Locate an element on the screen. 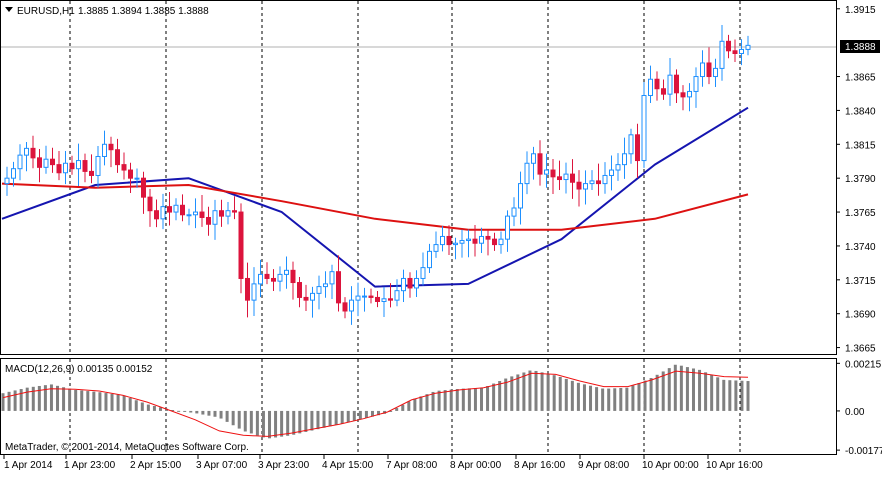 Image resolution: width=882 pixels, height=477 pixels. x-tick-label: 9 Apr 08:00 is located at coordinates (604, 465).